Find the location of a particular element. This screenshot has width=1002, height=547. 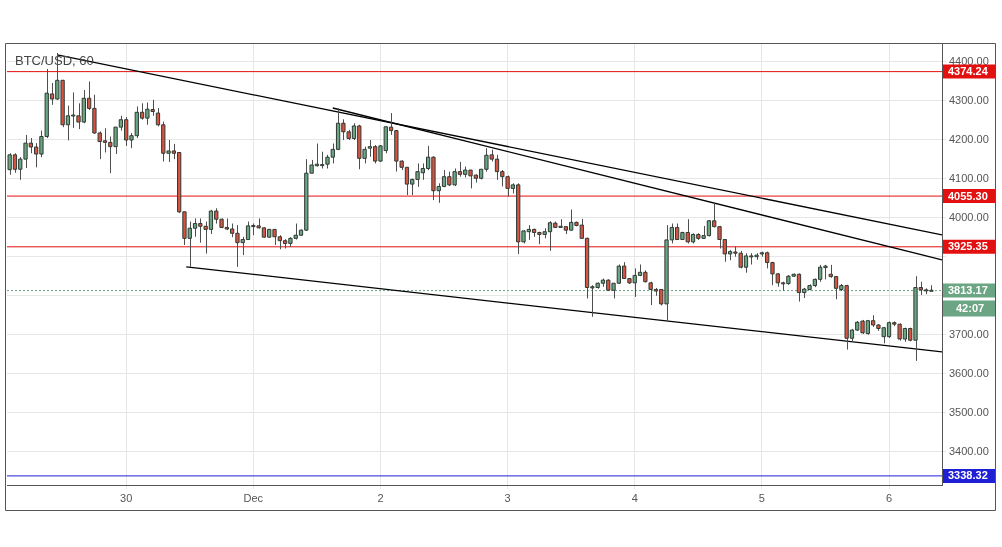

x-tick-label: 4 is located at coordinates (634, 497).